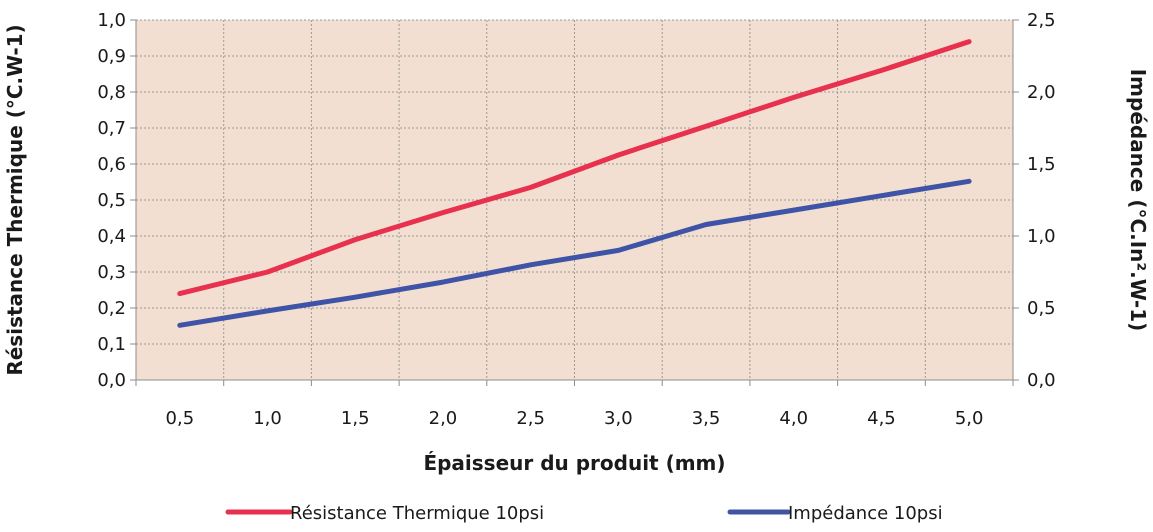 The height and width of the screenshot is (532, 1153). What do you see at coordinates (15, 199) in the screenshot?
I see `y-axis-left-title: Résistance Thermique (°C.W-1)` at bounding box center [15, 199].